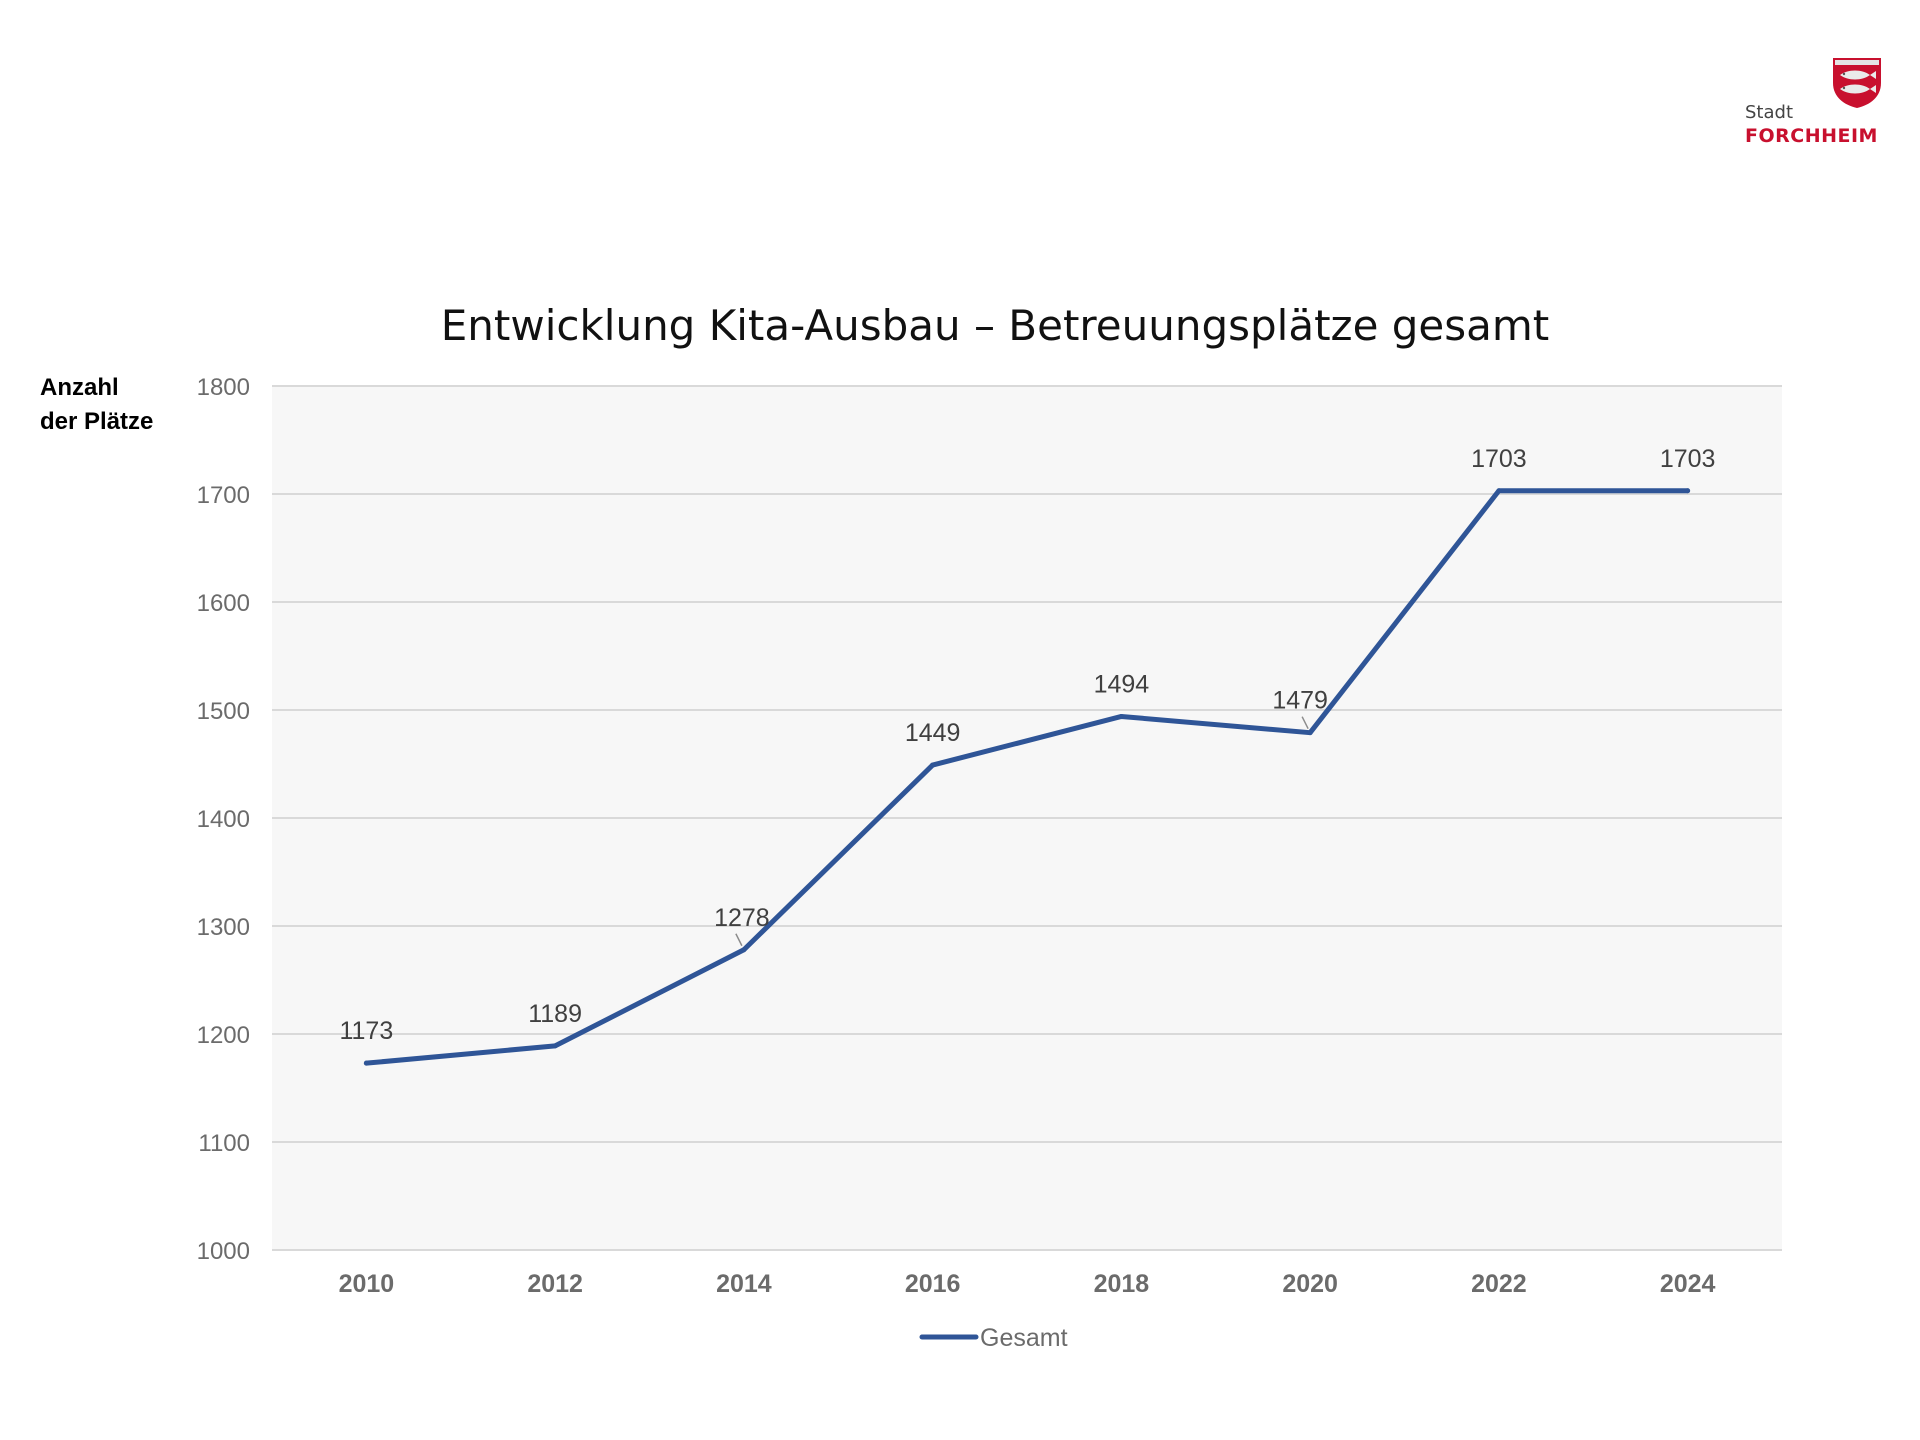  Describe the element at coordinates (1811, 136) in the screenshot. I see `logo-city-name: FORCHHEIM` at that location.